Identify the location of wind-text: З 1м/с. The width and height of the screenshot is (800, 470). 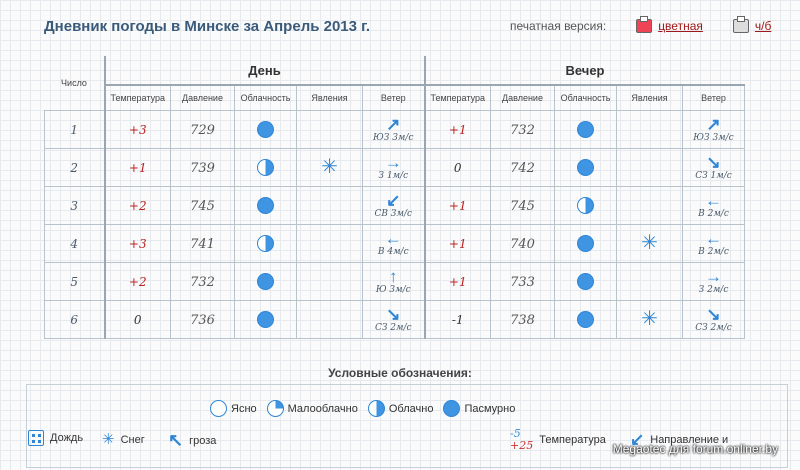
(393, 176).